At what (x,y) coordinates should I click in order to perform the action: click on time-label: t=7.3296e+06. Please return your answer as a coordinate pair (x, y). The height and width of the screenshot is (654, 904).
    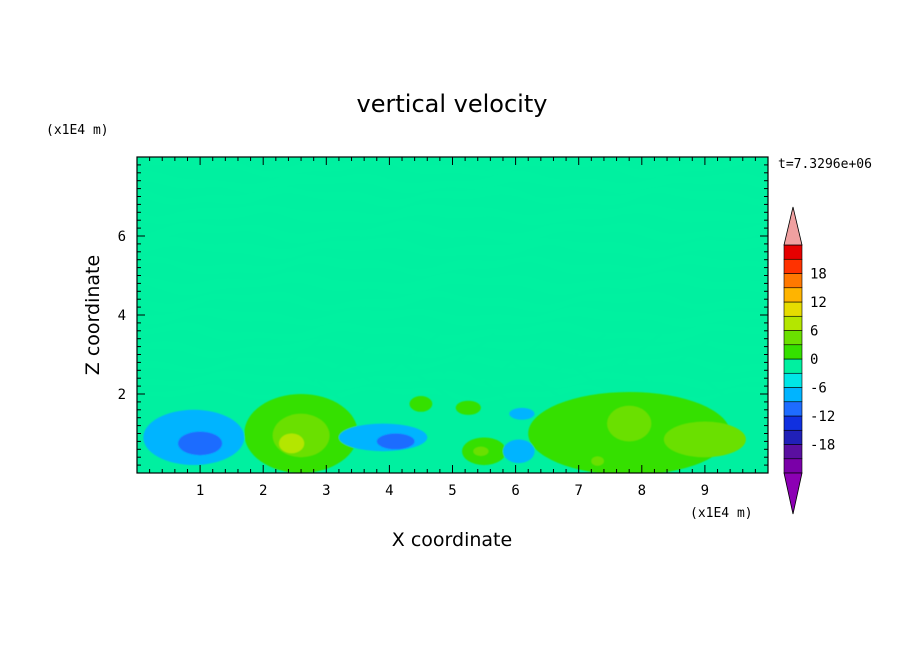
    Looking at the image, I should click on (825, 164).